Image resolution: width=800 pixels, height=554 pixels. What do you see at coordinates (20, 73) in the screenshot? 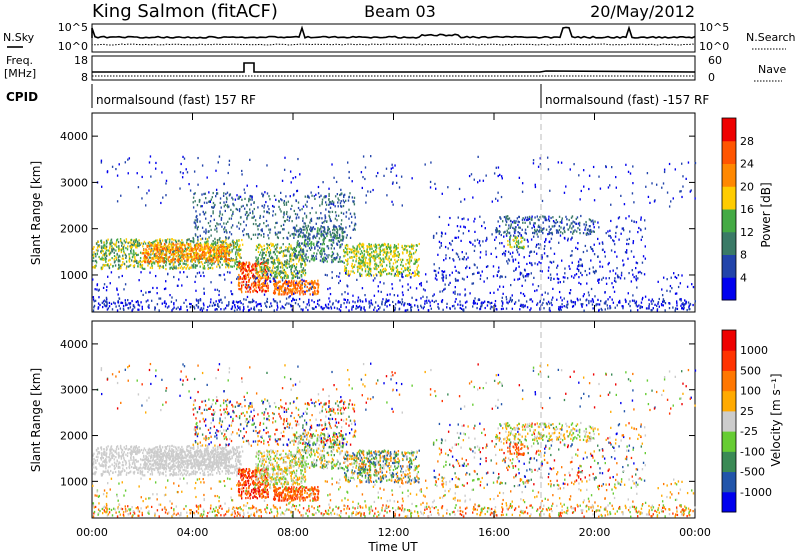
I see `freq-unit-label: [MHz]` at bounding box center [20, 73].